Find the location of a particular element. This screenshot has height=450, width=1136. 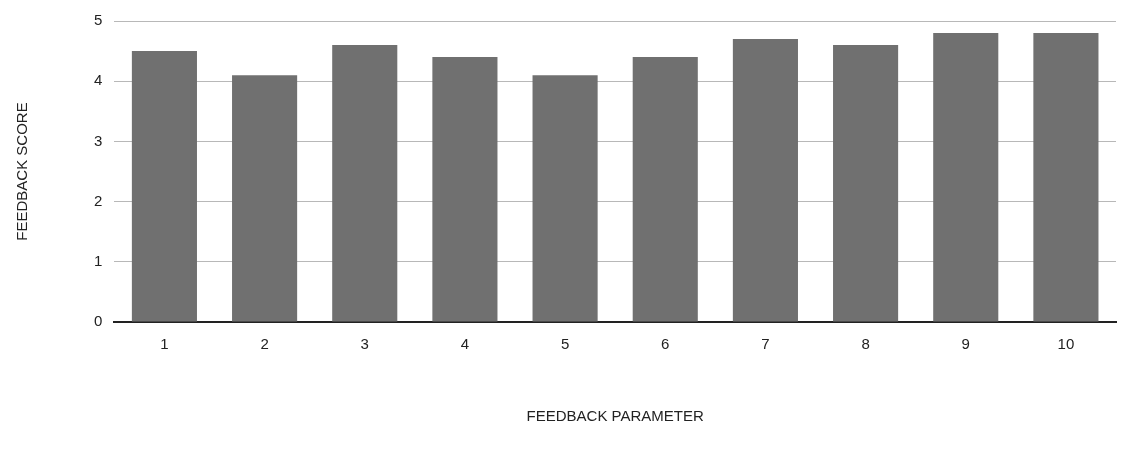

x-tick-label: 8 is located at coordinates (865, 344).